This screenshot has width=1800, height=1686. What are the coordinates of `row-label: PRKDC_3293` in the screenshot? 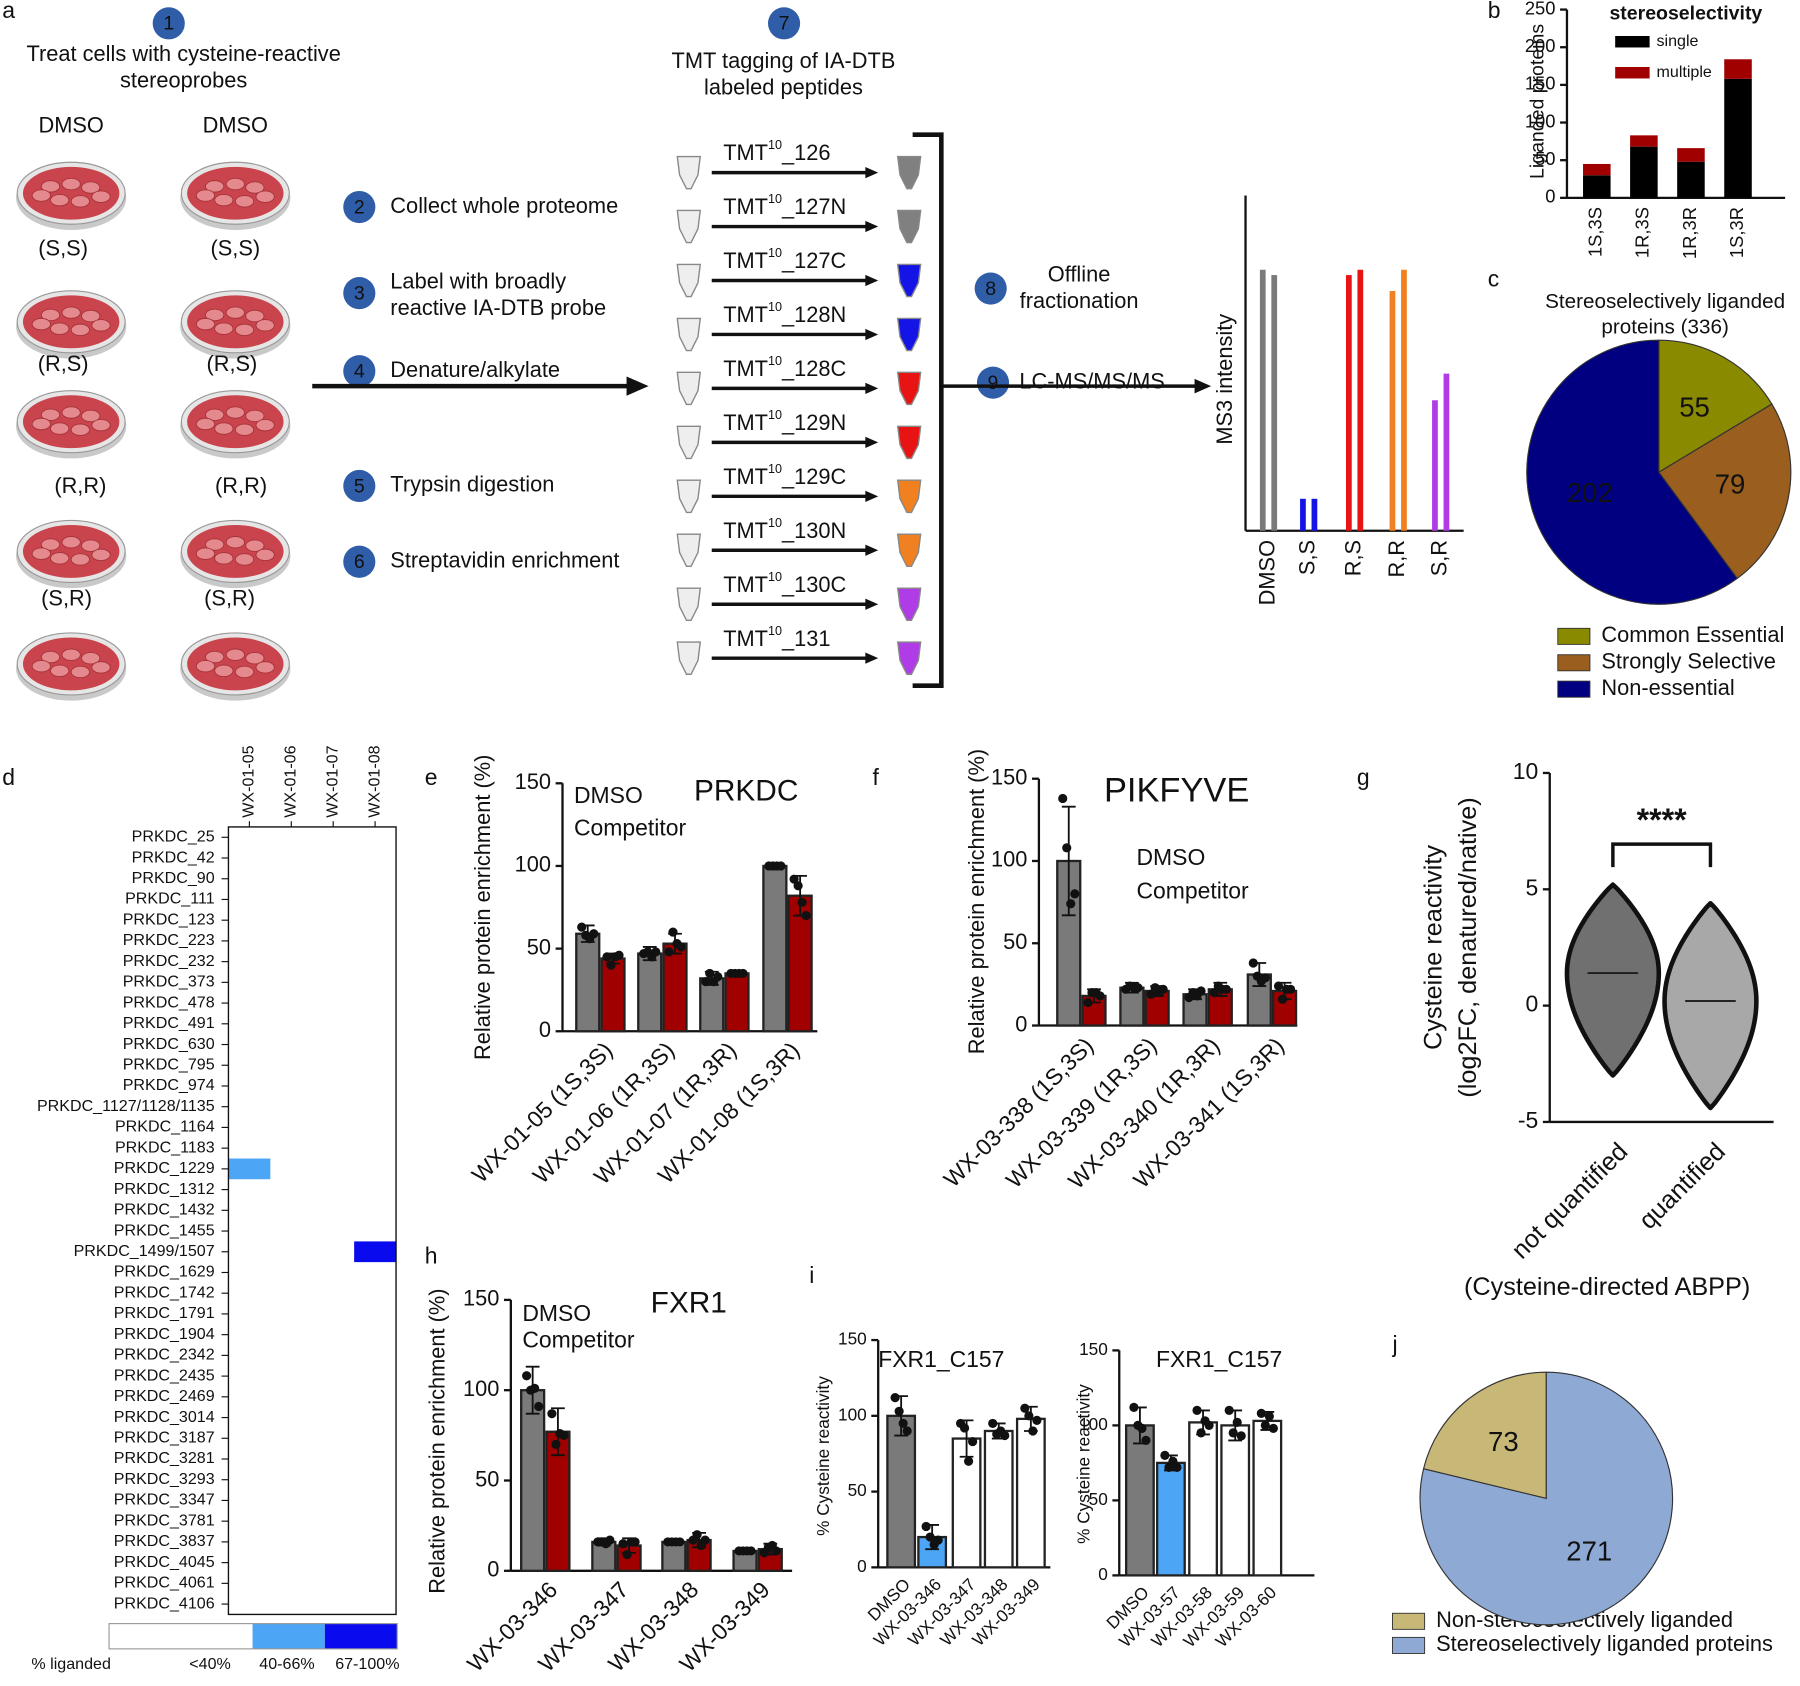 It's located at (164, 1479).